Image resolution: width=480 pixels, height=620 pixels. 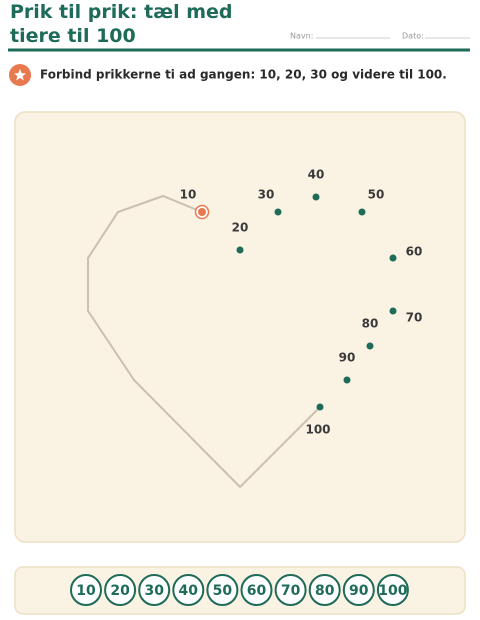 I want to click on answer-number: 80, so click(x=325, y=591).